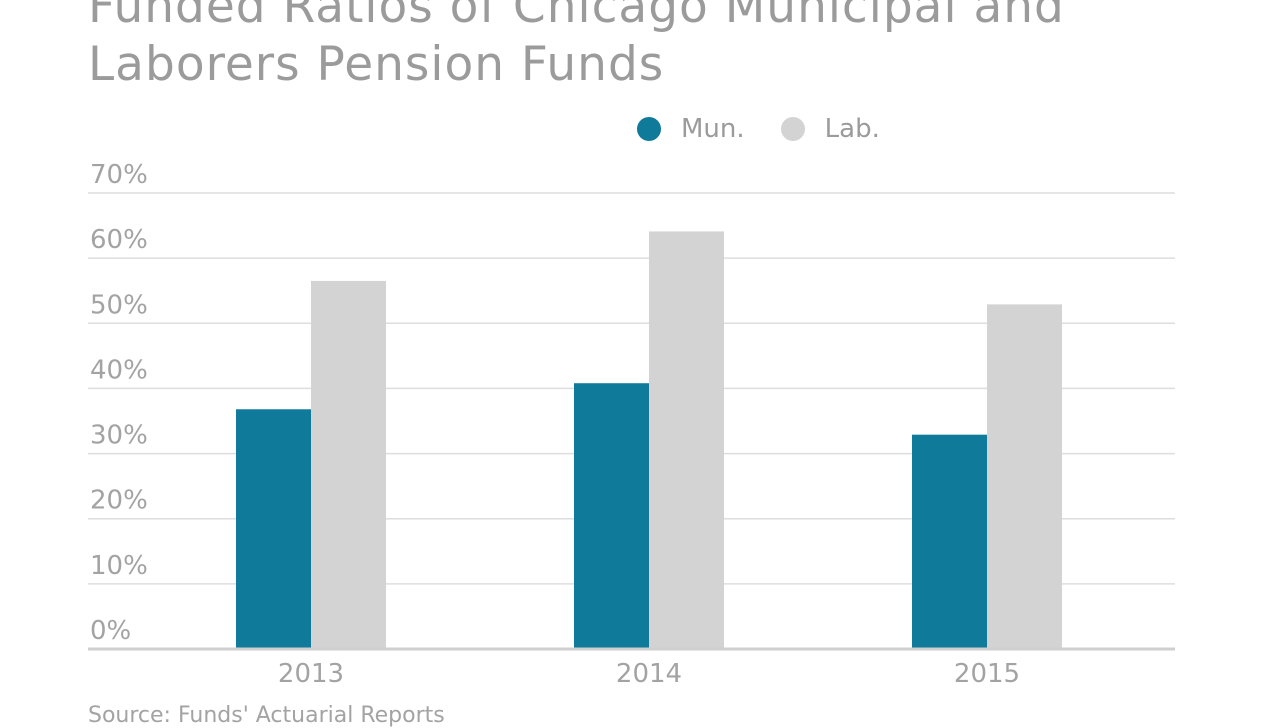 The width and height of the screenshot is (1280, 728). Describe the element at coordinates (713, 129) in the screenshot. I see `legend-label-mun: Mun.` at that location.